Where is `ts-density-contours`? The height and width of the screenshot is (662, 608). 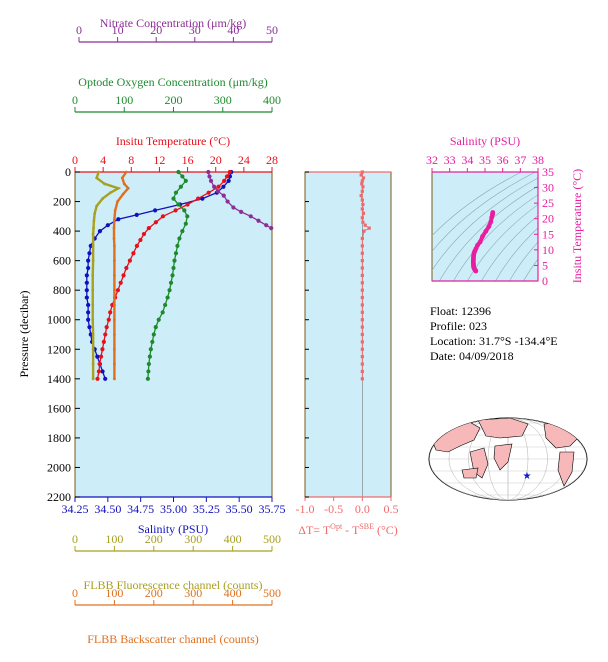
ts-density-contours is located at coordinates (520, 226).